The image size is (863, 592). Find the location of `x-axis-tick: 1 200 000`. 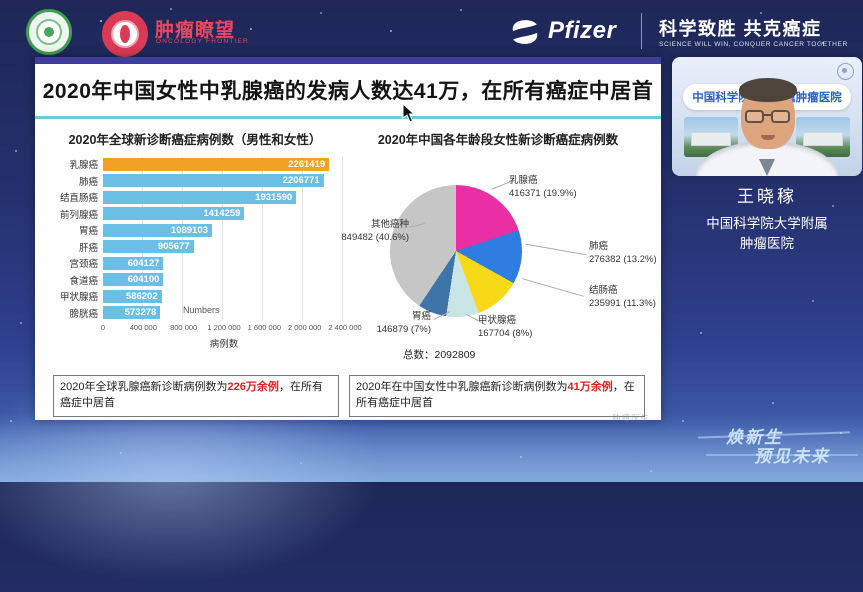

x-axis-tick: 1 200 000 is located at coordinates (224, 327).